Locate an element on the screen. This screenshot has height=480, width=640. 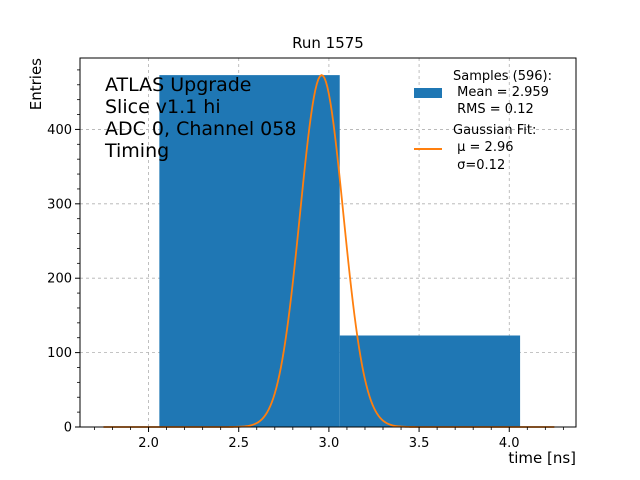
histogram-bar is located at coordinates (430, 381).